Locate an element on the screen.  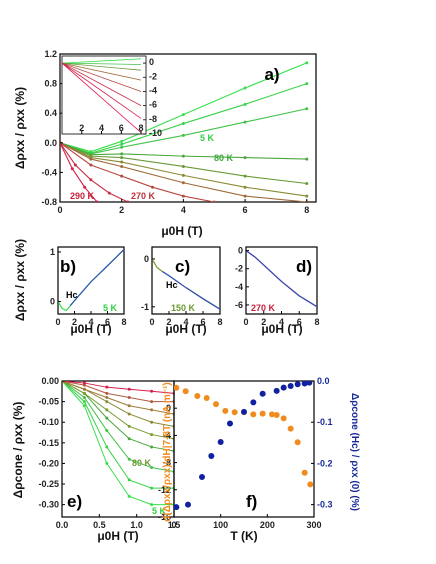
c-xtick-label-3: 6 is located at coordinates (202, 322).